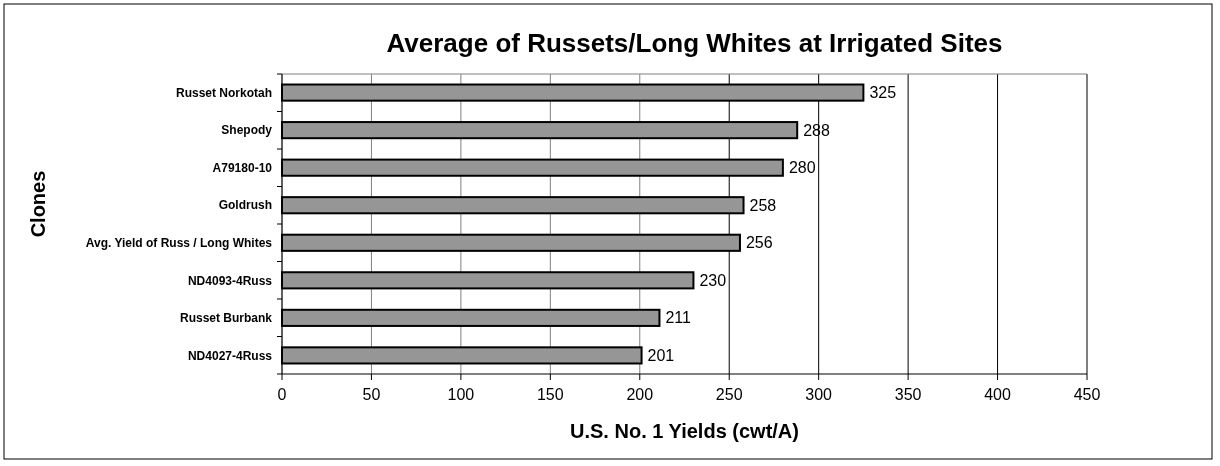 The image size is (1220, 466). What do you see at coordinates (997, 394) in the screenshot?
I see `x-tick-label: 400` at bounding box center [997, 394].